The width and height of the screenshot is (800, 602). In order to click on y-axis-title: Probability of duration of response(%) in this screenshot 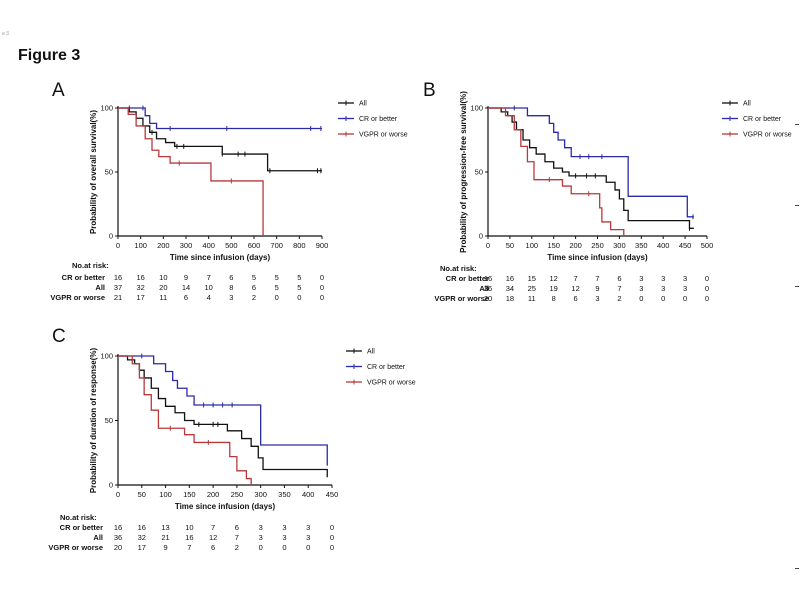, I will do `click(93, 420)`.